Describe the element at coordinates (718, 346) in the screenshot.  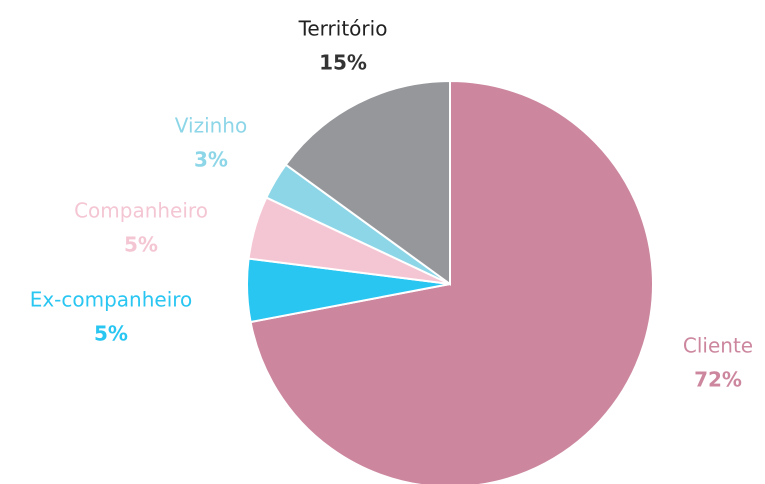
I see `slice-label: Cliente` at that location.